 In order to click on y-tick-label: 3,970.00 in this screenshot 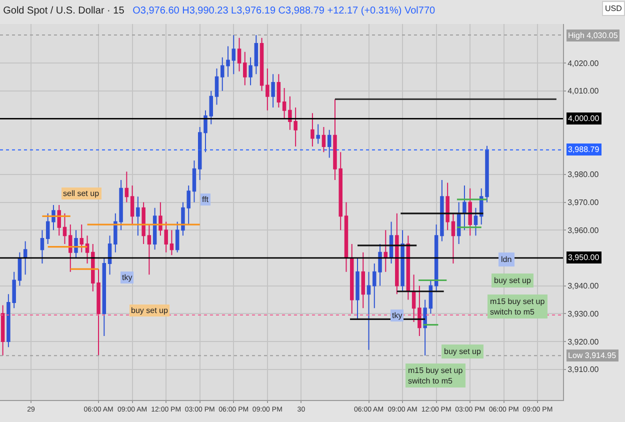, I will do `click(584, 203)`.